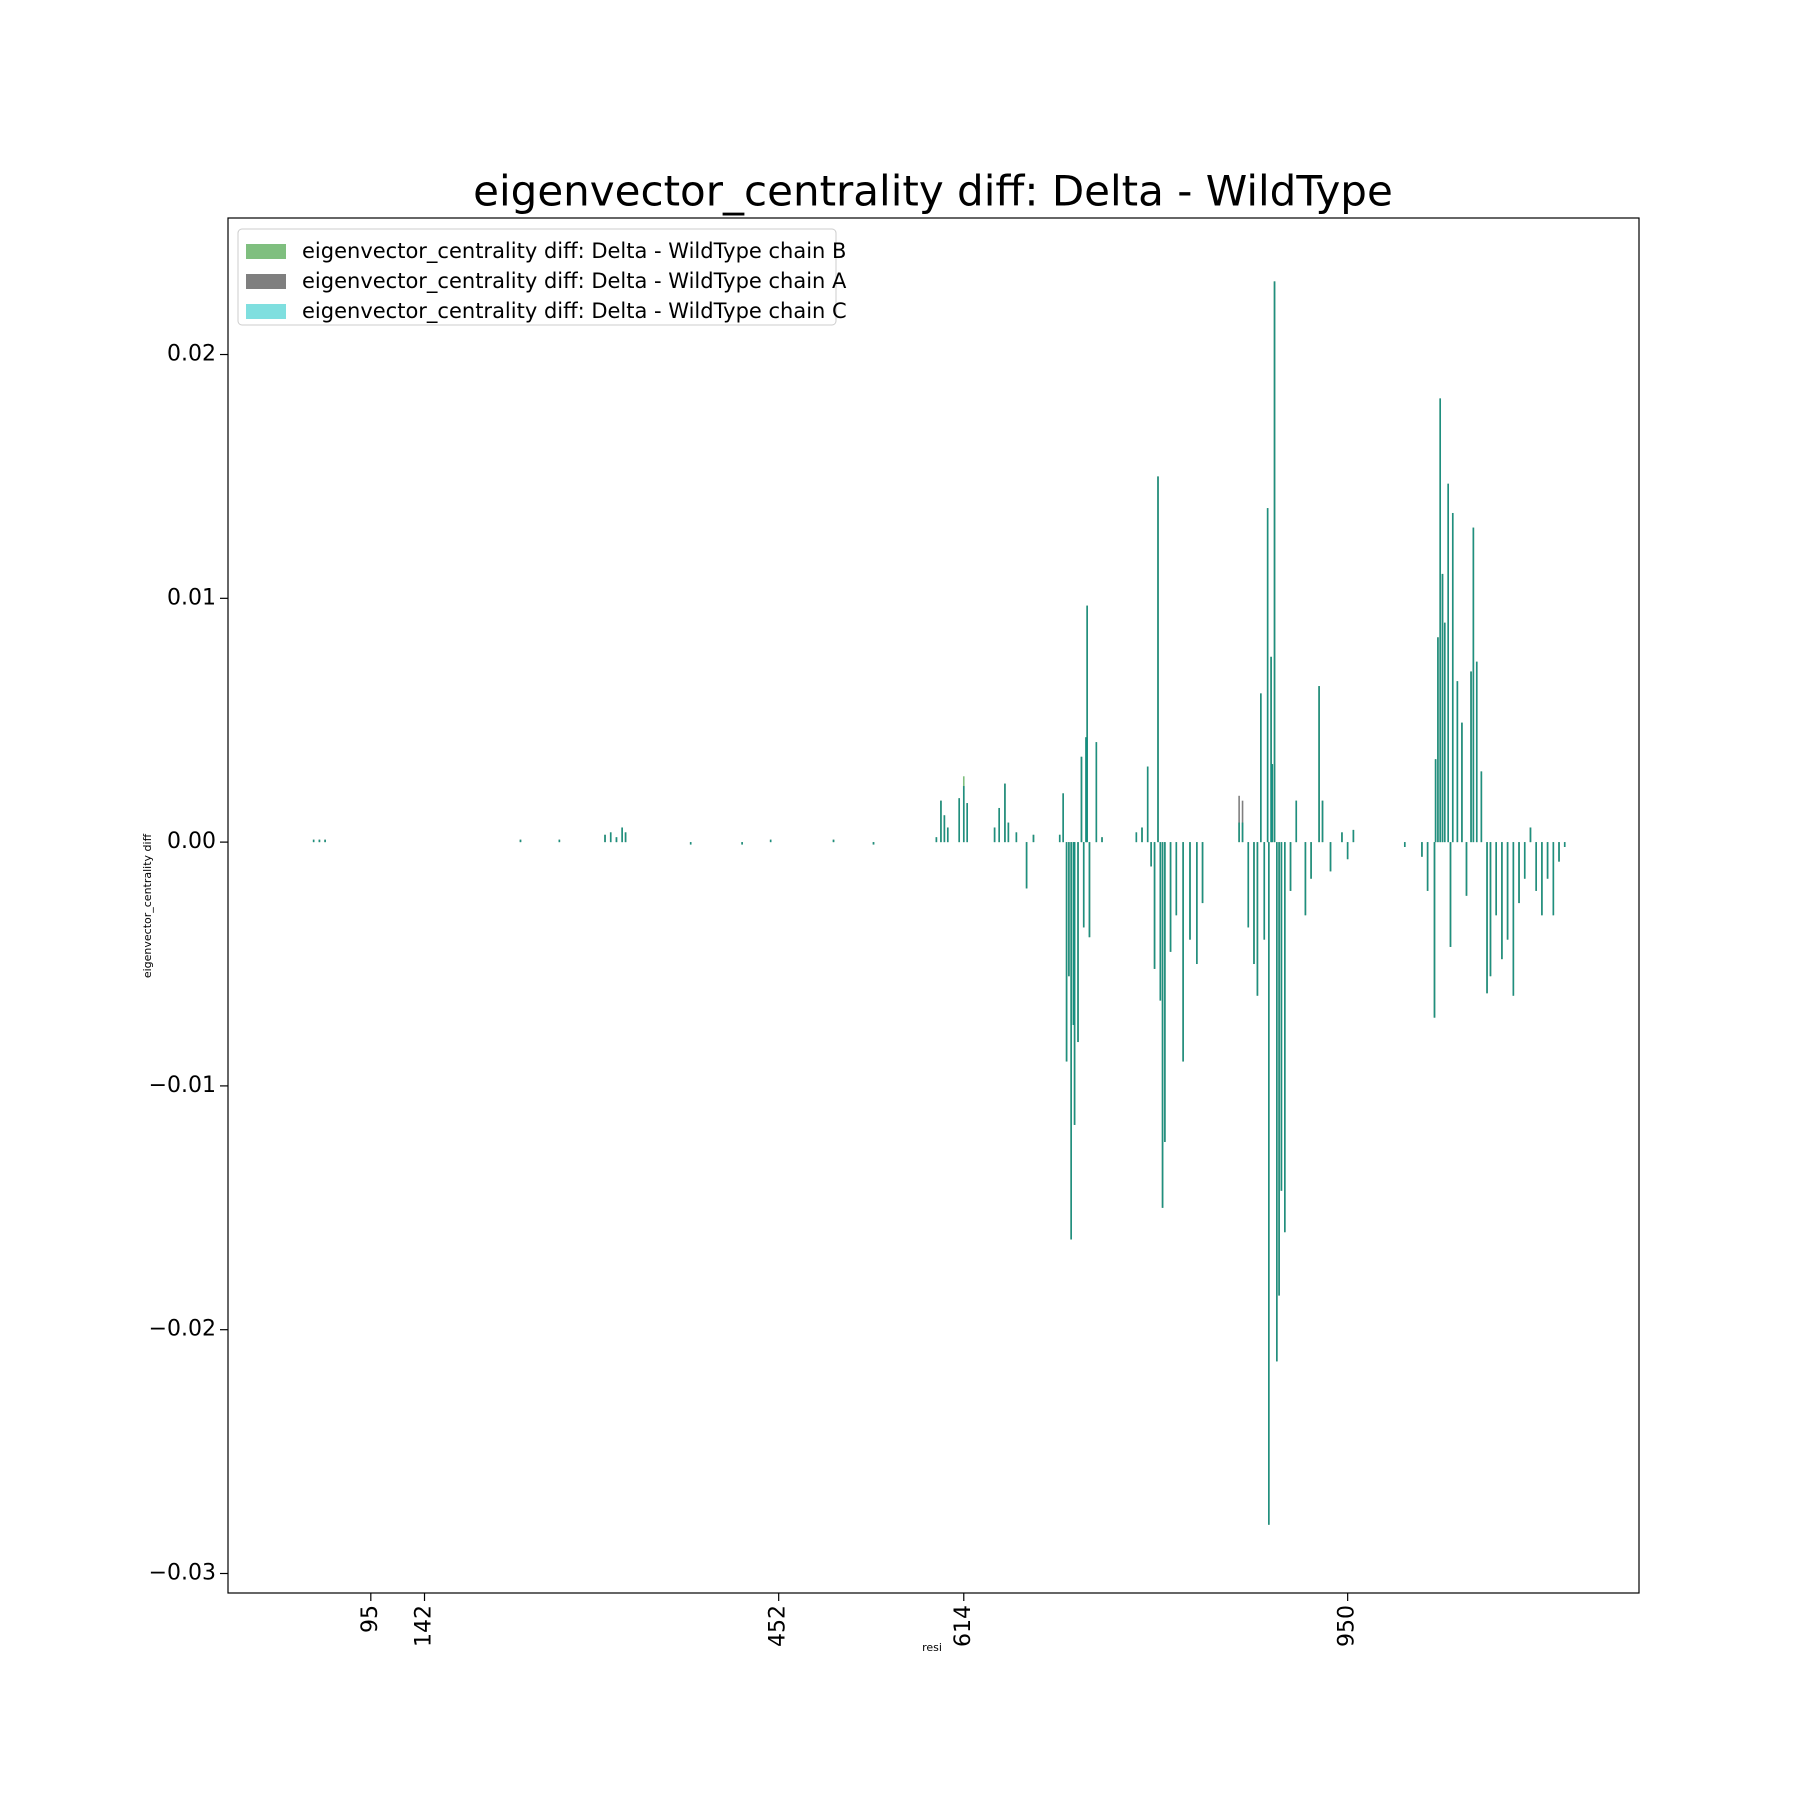  I want to click on legend-box, so click(537, 277).